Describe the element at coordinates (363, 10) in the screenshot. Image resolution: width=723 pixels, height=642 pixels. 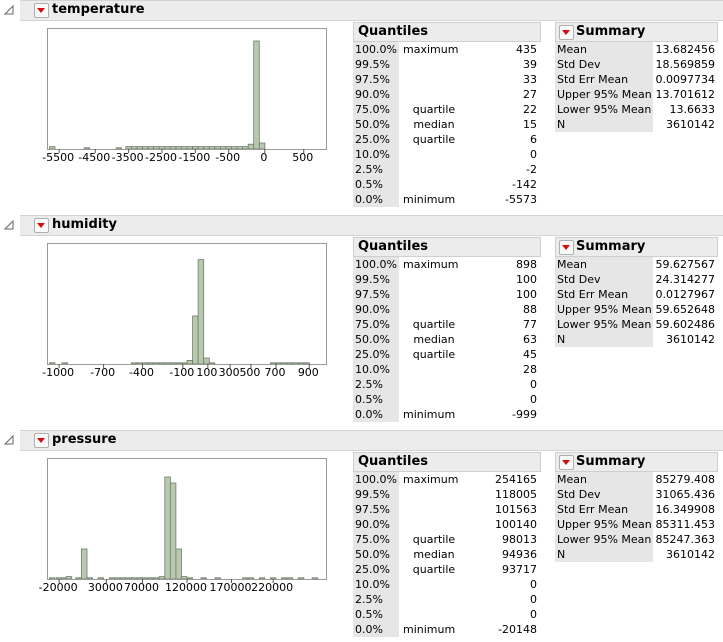
I see `section-header: temperature` at that location.